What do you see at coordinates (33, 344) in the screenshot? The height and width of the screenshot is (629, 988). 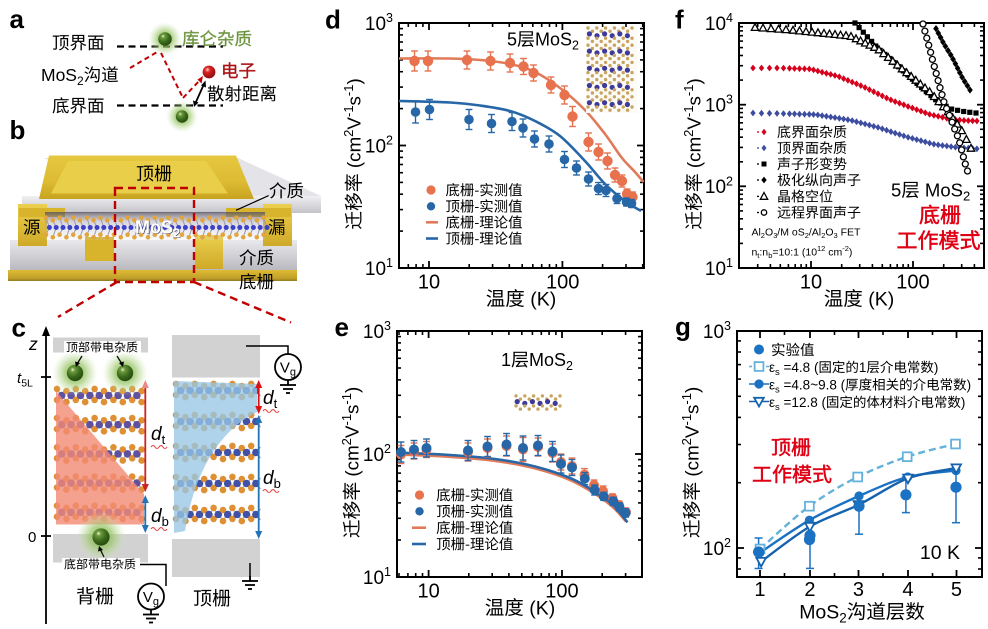 I see `svg-text: z` at bounding box center [33, 344].